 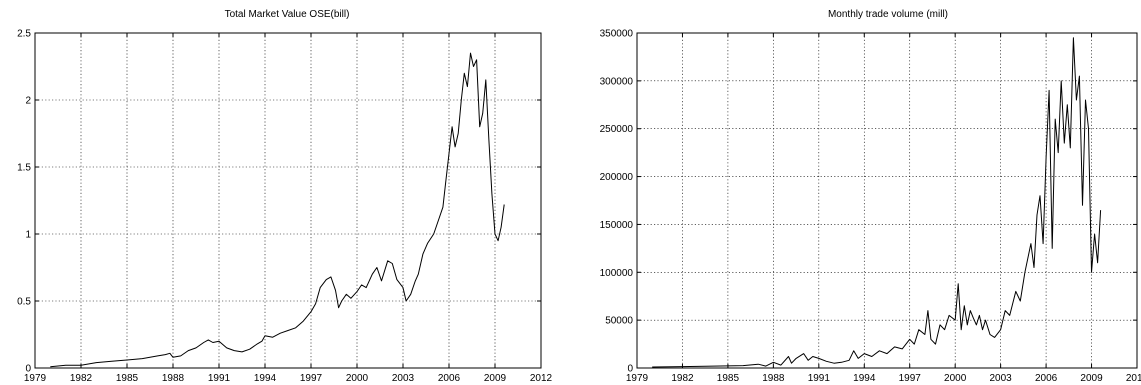 What do you see at coordinates (773, 378) in the screenshot?
I see `chart-right-x-tick-label: 1988` at bounding box center [773, 378].